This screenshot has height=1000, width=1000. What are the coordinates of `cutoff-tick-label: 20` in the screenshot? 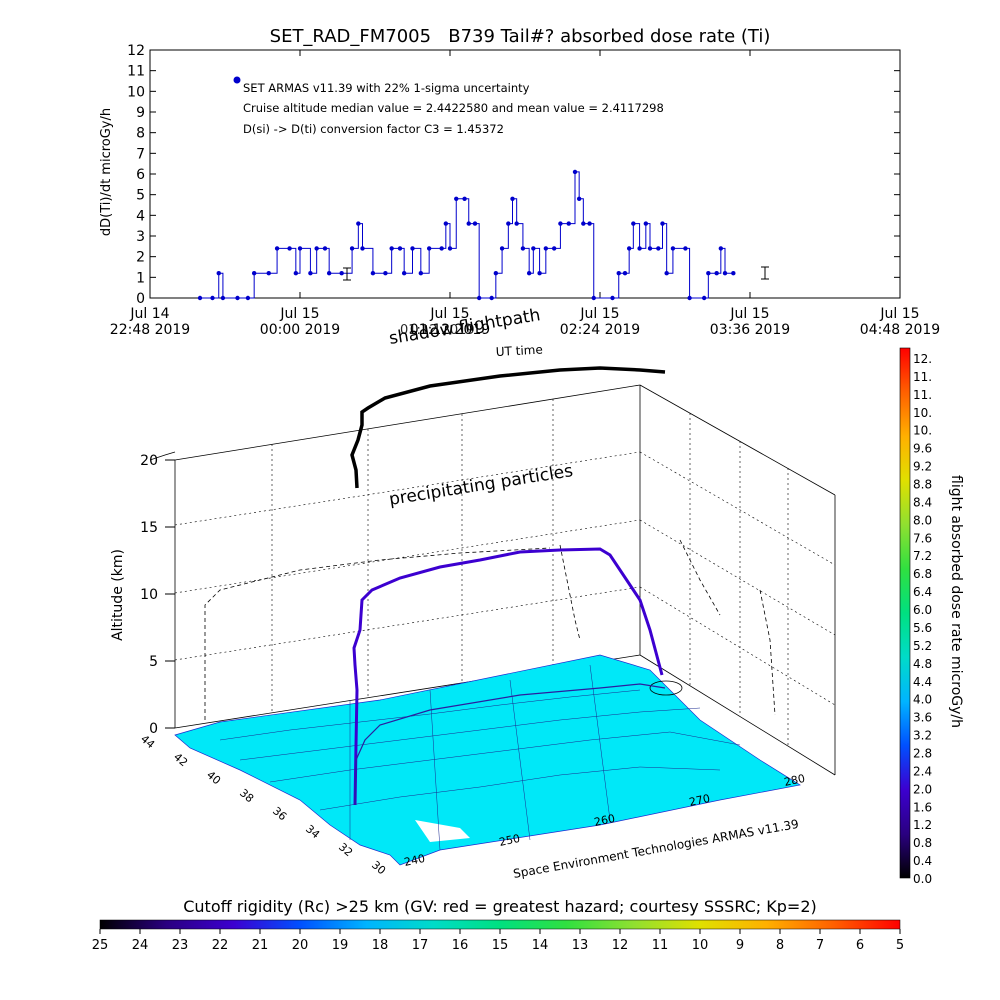 It's located at (300, 945).